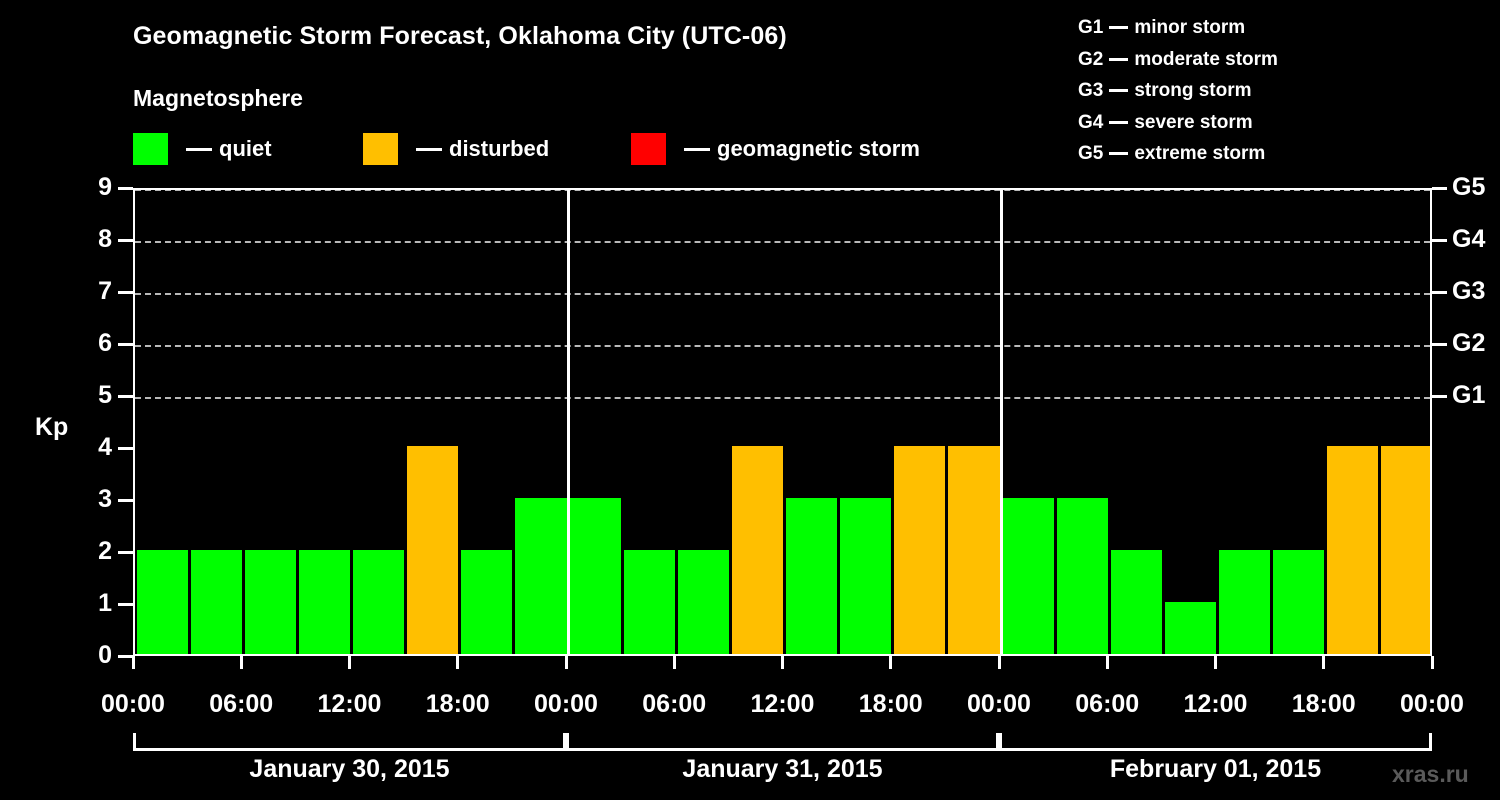 The height and width of the screenshot is (800, 1500). I want to click on y-axis-label: Kp, so click(52, 427).